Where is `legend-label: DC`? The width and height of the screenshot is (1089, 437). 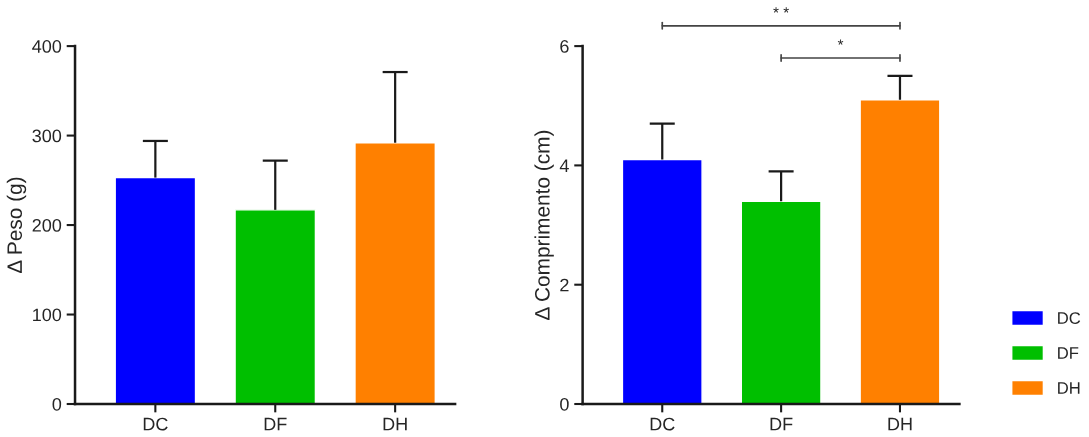
legend-label: DC is located at coordinates (1069, 318).